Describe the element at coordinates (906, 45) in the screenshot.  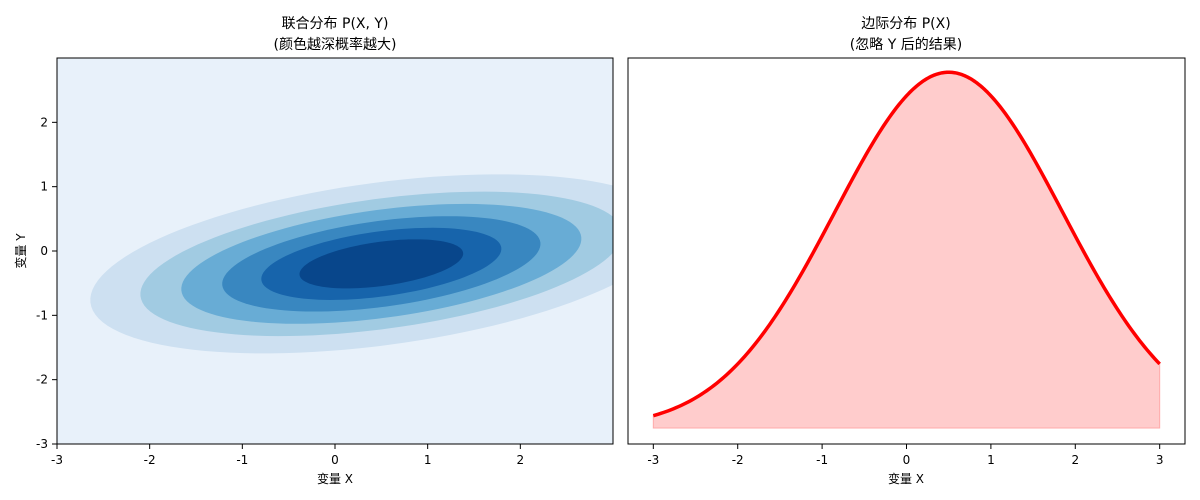
I see `marginal-chart-subtitle: (忽略 Y 后的结果)` at that location.